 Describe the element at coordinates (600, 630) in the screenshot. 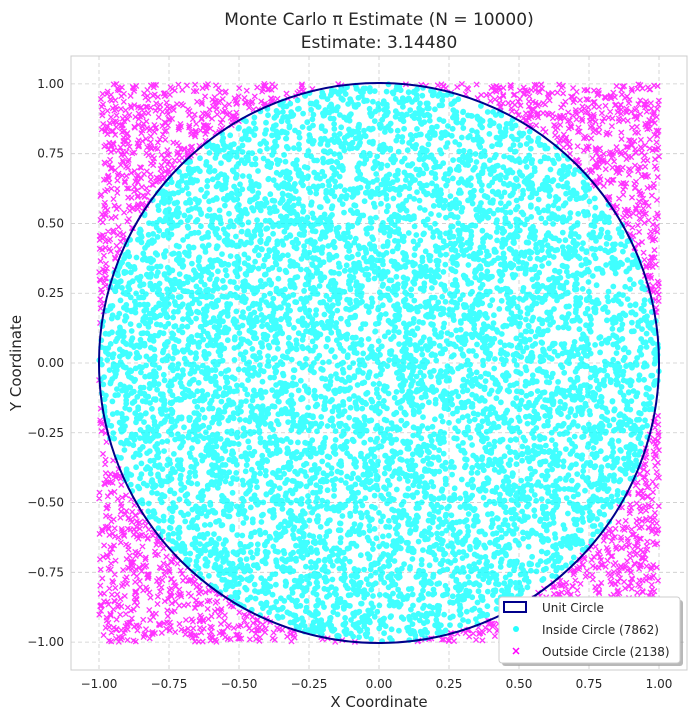

I see `legend-label-inside: Inside Circle (7862)` at that location.